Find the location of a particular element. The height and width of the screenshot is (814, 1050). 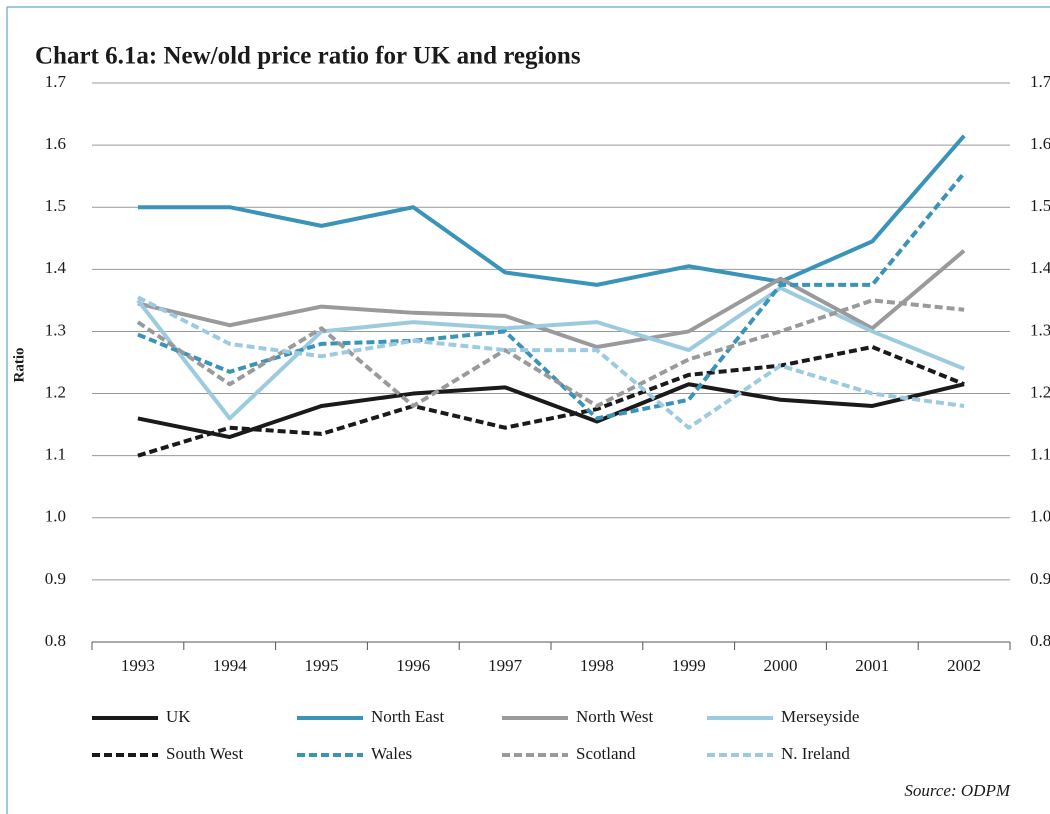

y2-tick-label: 1.3 is located at coordinates (1040, 329).